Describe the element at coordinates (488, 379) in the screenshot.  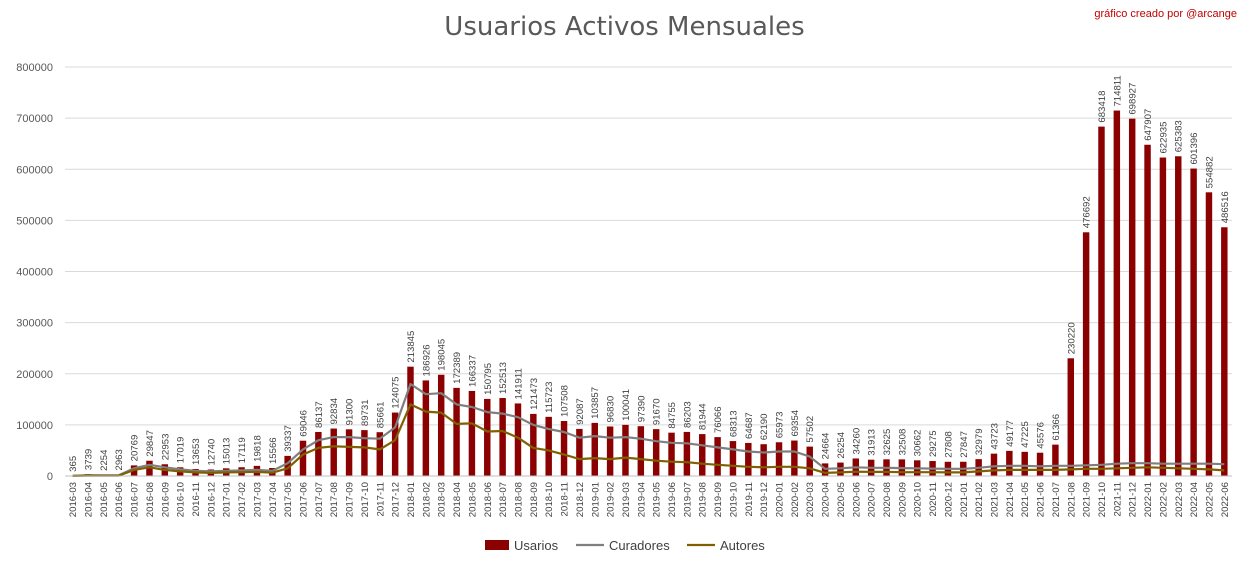
I see `data-label: 150795` at that location.